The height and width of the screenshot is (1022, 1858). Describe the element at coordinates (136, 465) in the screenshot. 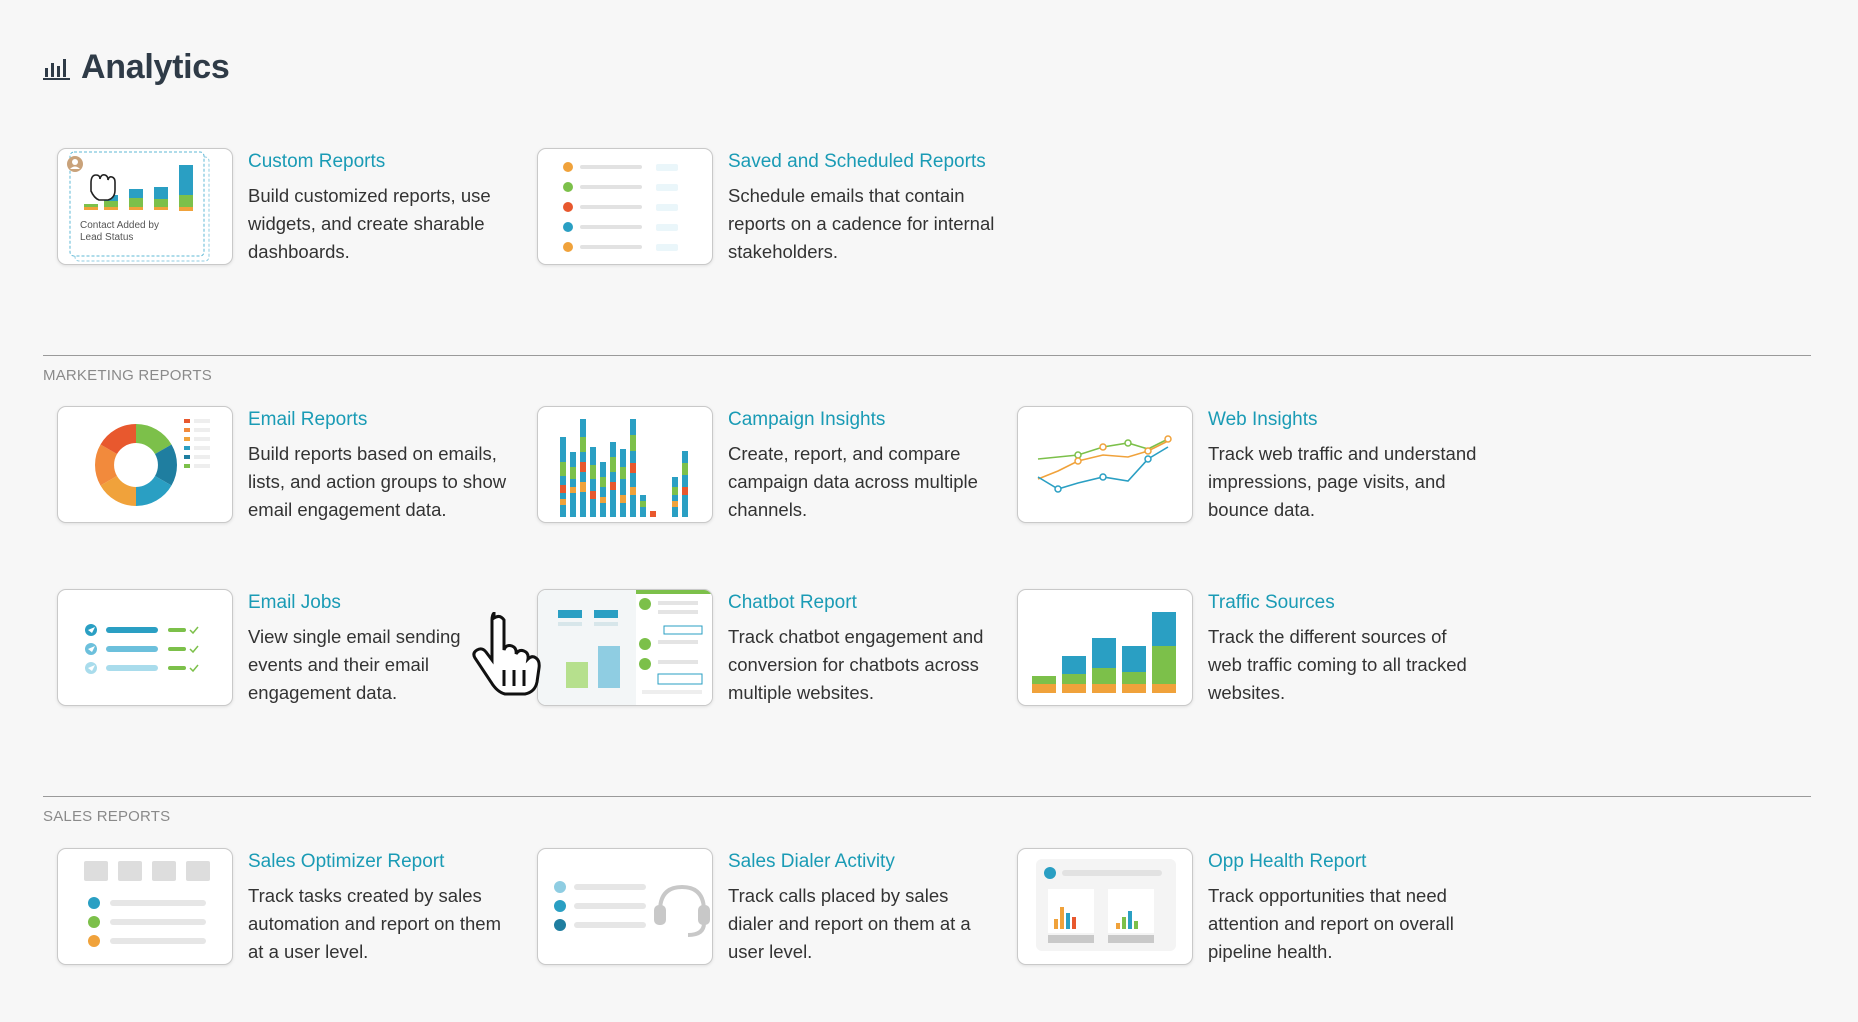

I see `donut-chart-icon` at that location.